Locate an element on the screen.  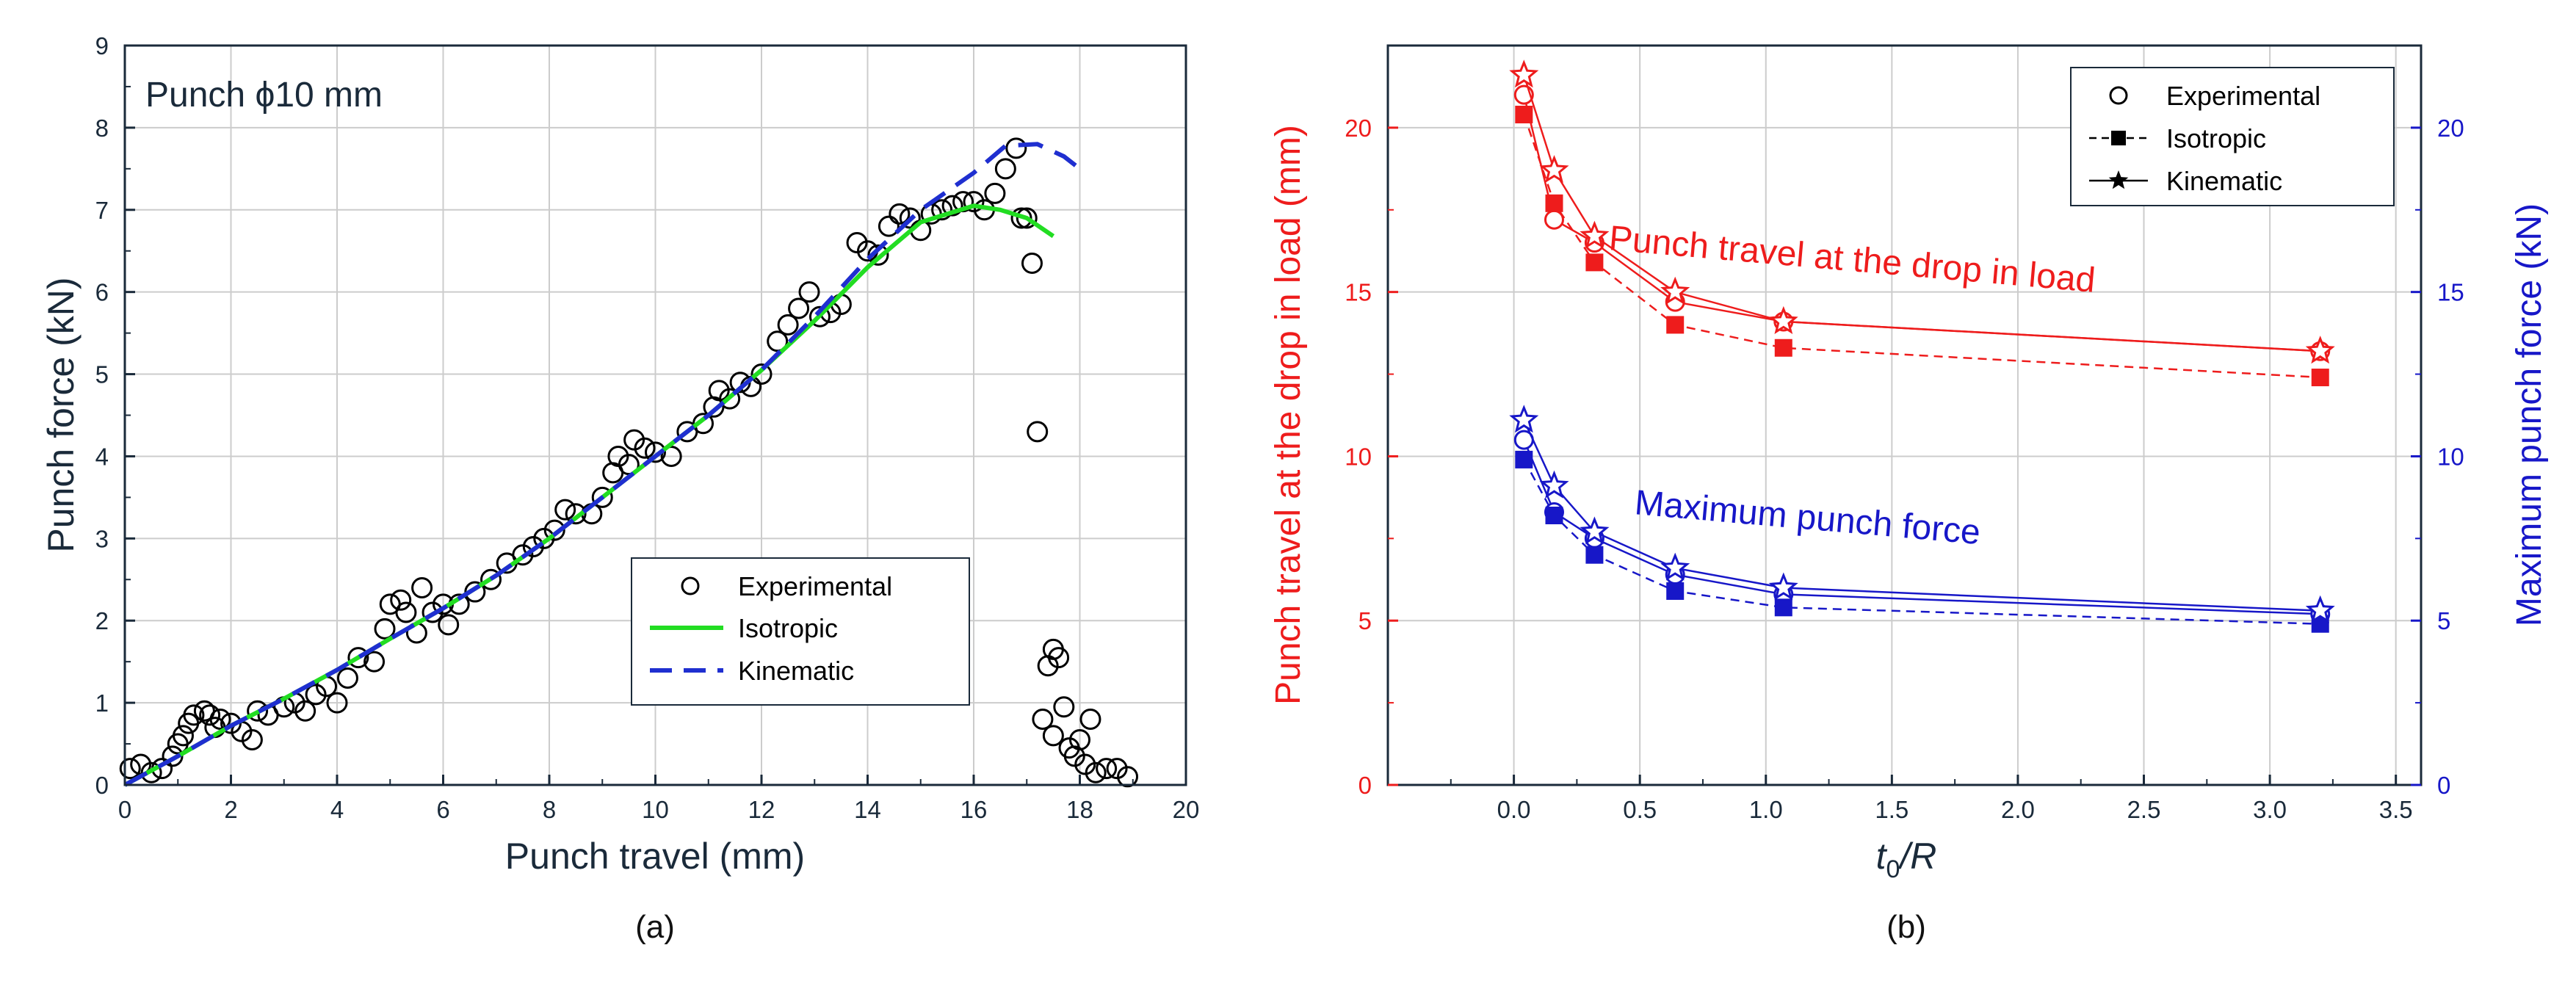
b-x-tick-label: 1.5 is located at coordinates (1892, 809).